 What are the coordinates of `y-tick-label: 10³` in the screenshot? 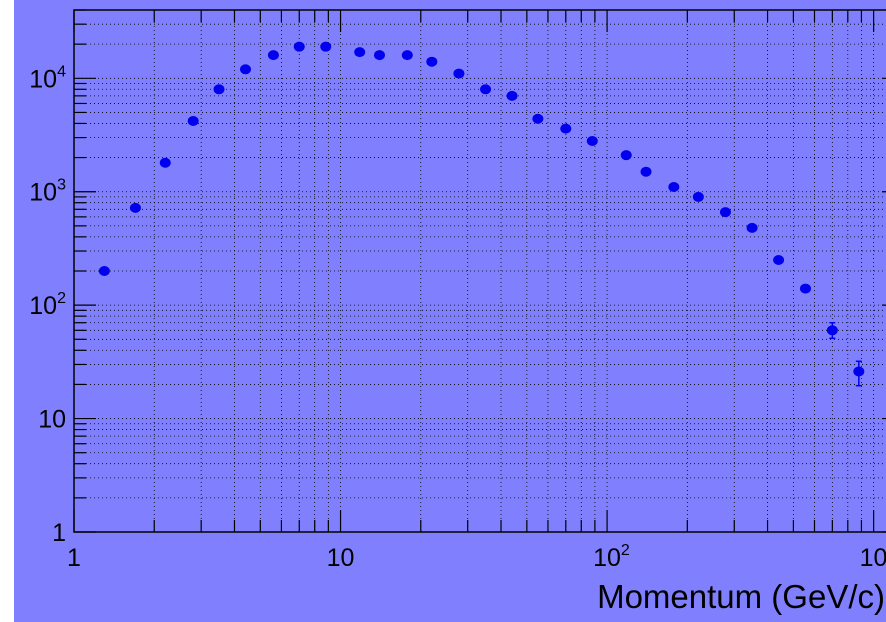 It's located at (47, 192).